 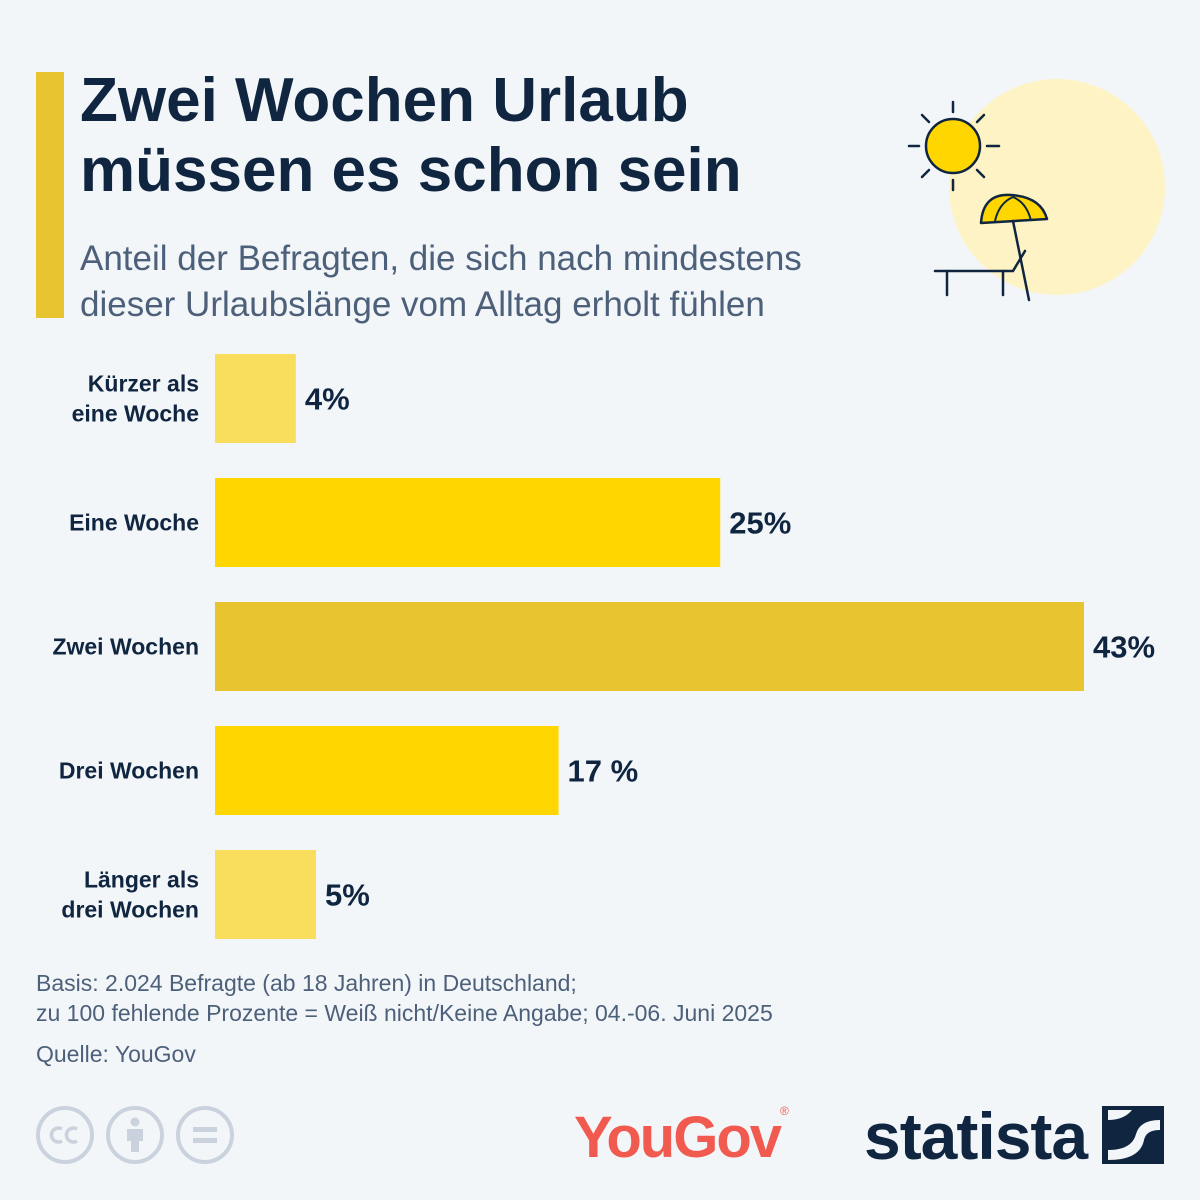 I want to click on beach-illustration, so click(x=1036, y=190).